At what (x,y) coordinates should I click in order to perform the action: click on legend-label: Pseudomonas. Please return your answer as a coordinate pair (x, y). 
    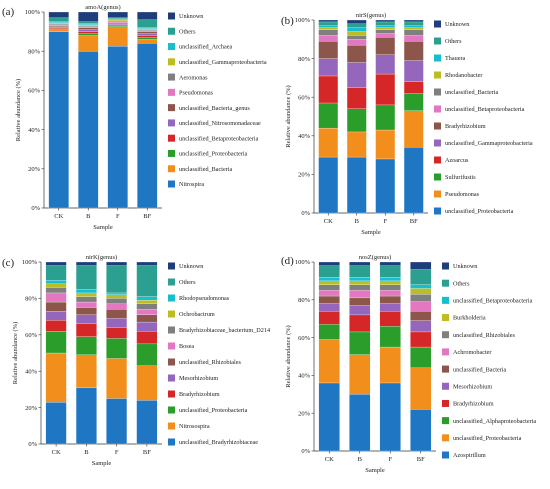
    Looking at the image, I should click on (462, 194).